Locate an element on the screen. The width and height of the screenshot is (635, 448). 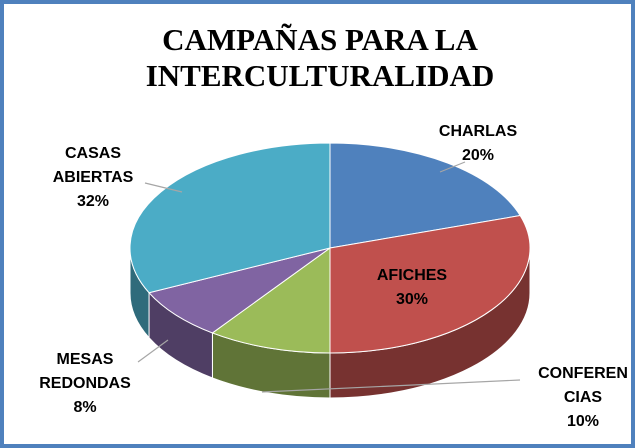
slice-label: CONFEREN CIAS is located at coordinates (583, 385).